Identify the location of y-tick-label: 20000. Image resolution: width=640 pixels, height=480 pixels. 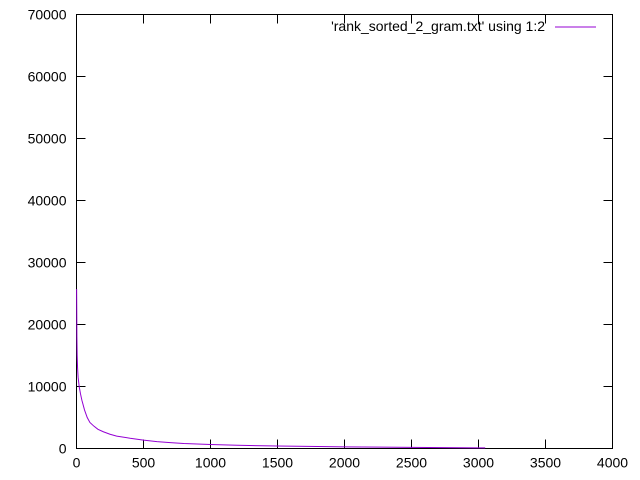
(47, 325).